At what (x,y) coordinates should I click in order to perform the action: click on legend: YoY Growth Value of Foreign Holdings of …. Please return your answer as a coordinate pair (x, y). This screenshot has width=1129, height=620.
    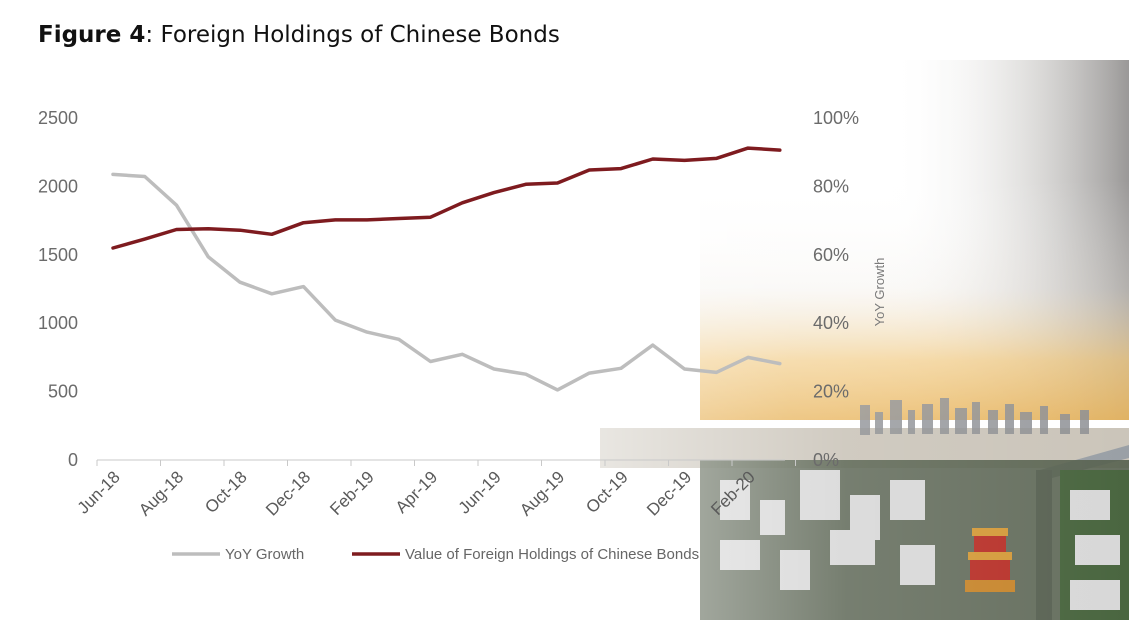
    Looking at the image, I should click on (435, 554).